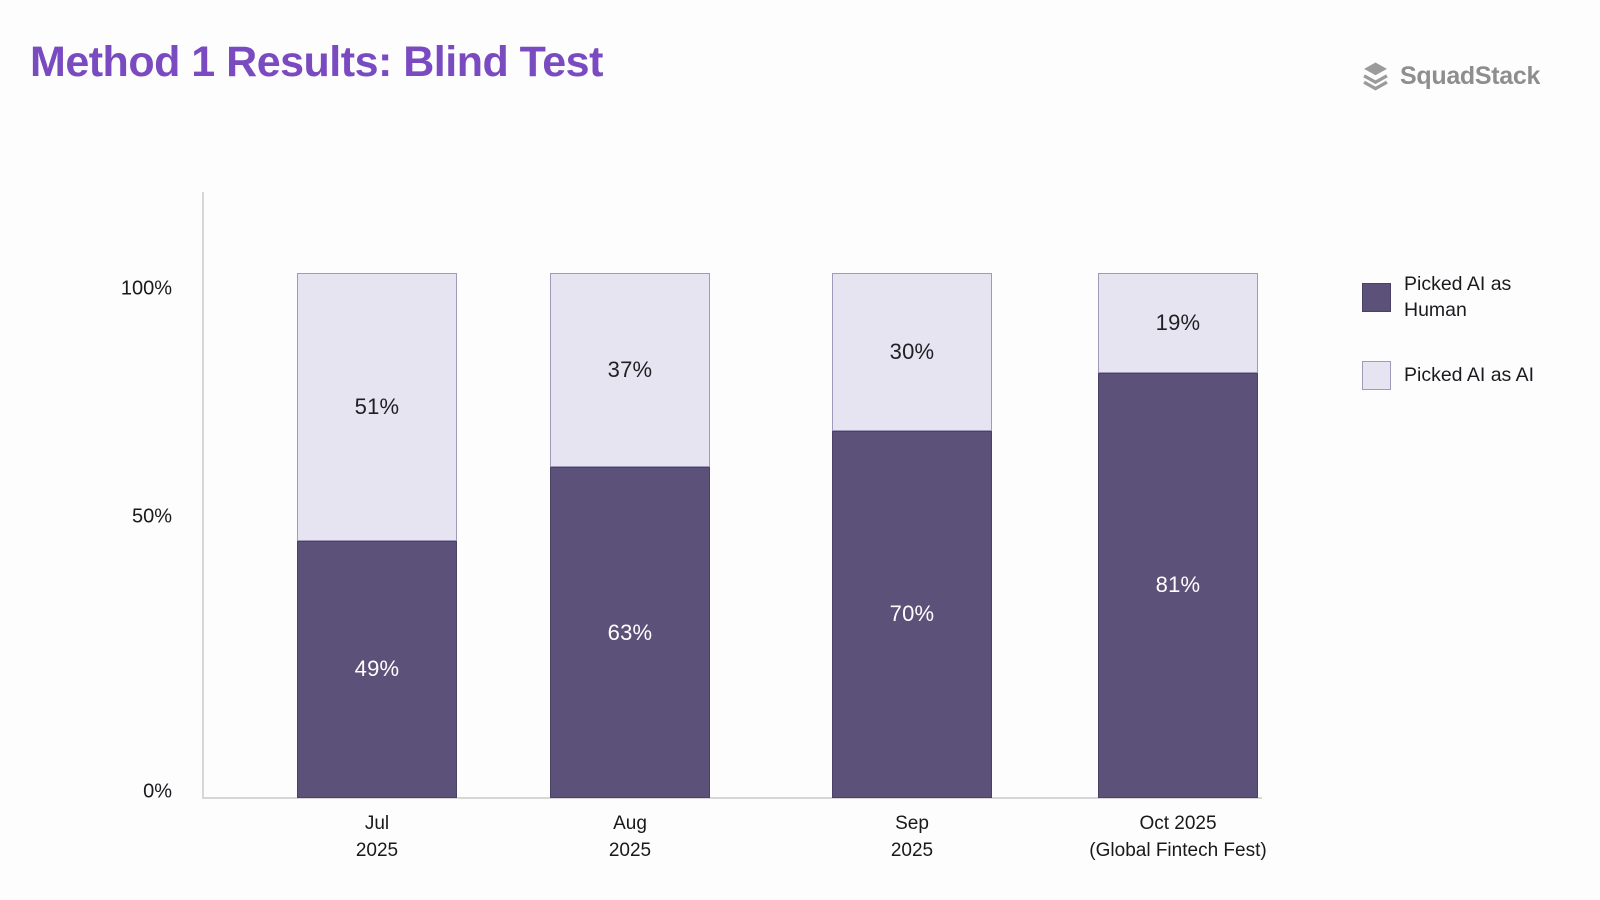  I want to click on bar-value-label: 19%, so click(1178, 322).